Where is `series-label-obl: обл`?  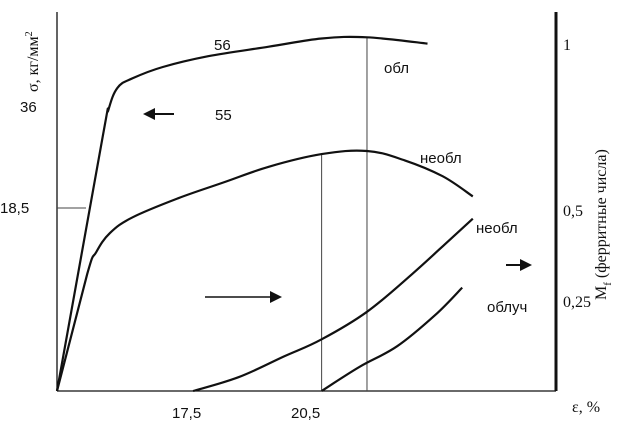 series-label-obl: обл is located at coordinates (396, 68).